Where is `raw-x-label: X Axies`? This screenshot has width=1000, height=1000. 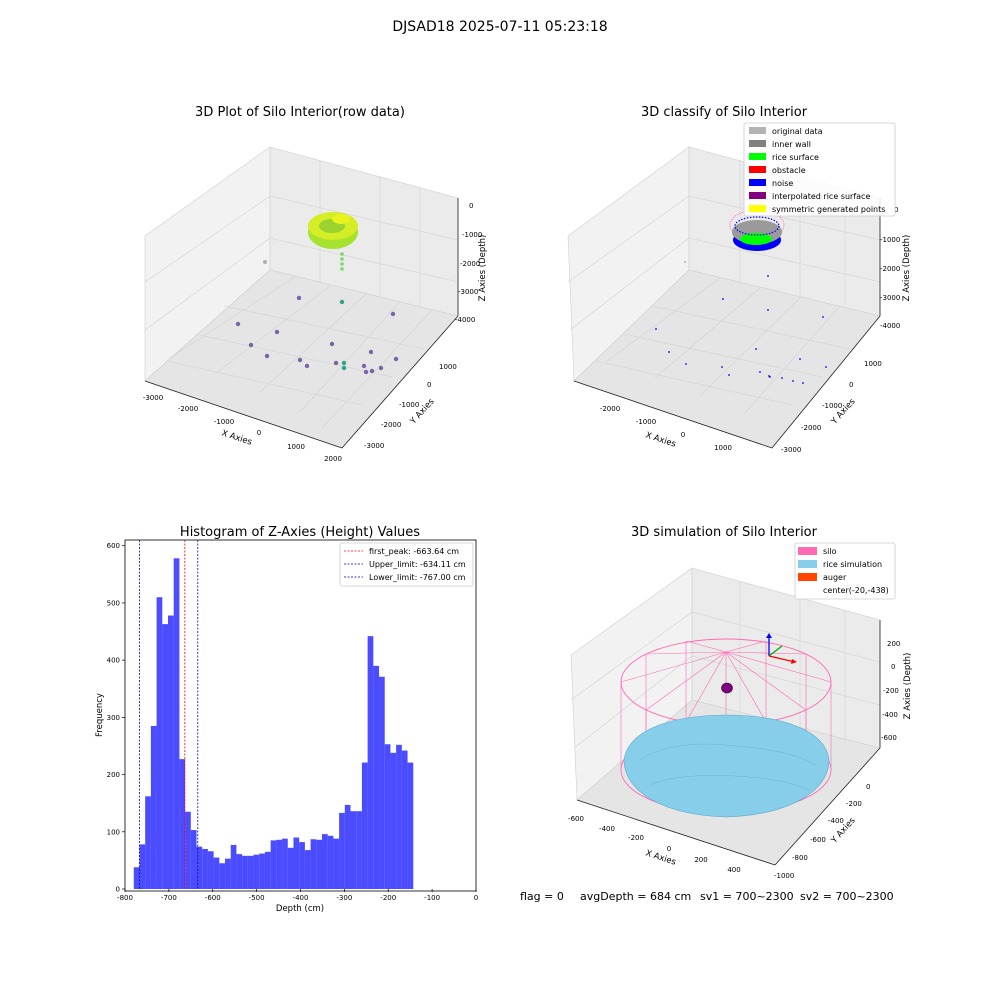 raw-x-label: X Axies is located at coordinates (236, 437).